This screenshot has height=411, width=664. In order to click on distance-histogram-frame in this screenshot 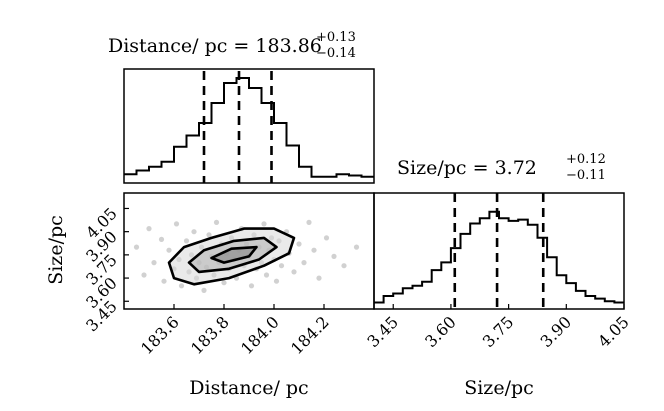, I will do `click(249, 126)`.